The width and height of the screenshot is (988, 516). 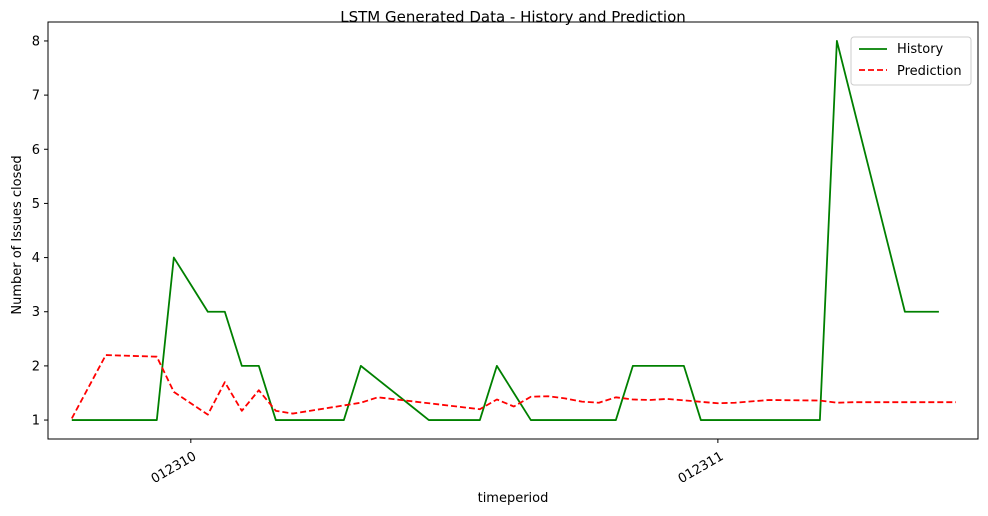 I want to click on y-tick-label: 7, so click(x=36, y=96).